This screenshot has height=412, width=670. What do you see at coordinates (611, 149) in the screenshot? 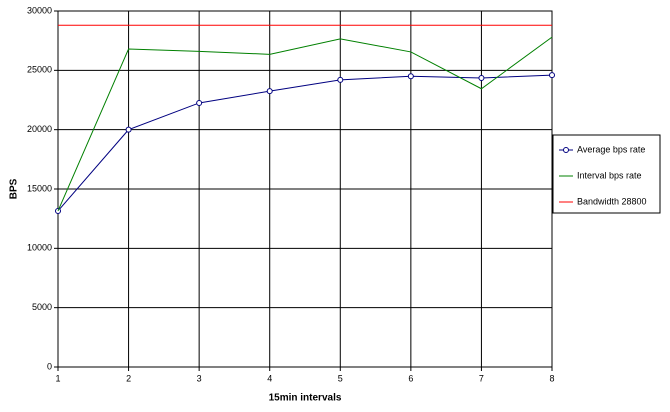
I see `legend-label: Average bps rate` at bounding box center [611, 149].